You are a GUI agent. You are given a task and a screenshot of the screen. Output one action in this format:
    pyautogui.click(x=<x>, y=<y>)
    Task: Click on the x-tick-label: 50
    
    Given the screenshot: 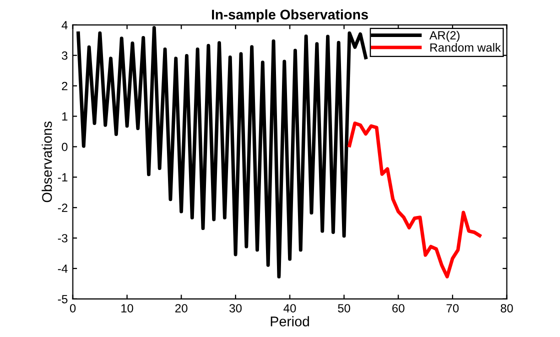 What is the action you would take?
    pyautogui.click(x=344, y=308)
    